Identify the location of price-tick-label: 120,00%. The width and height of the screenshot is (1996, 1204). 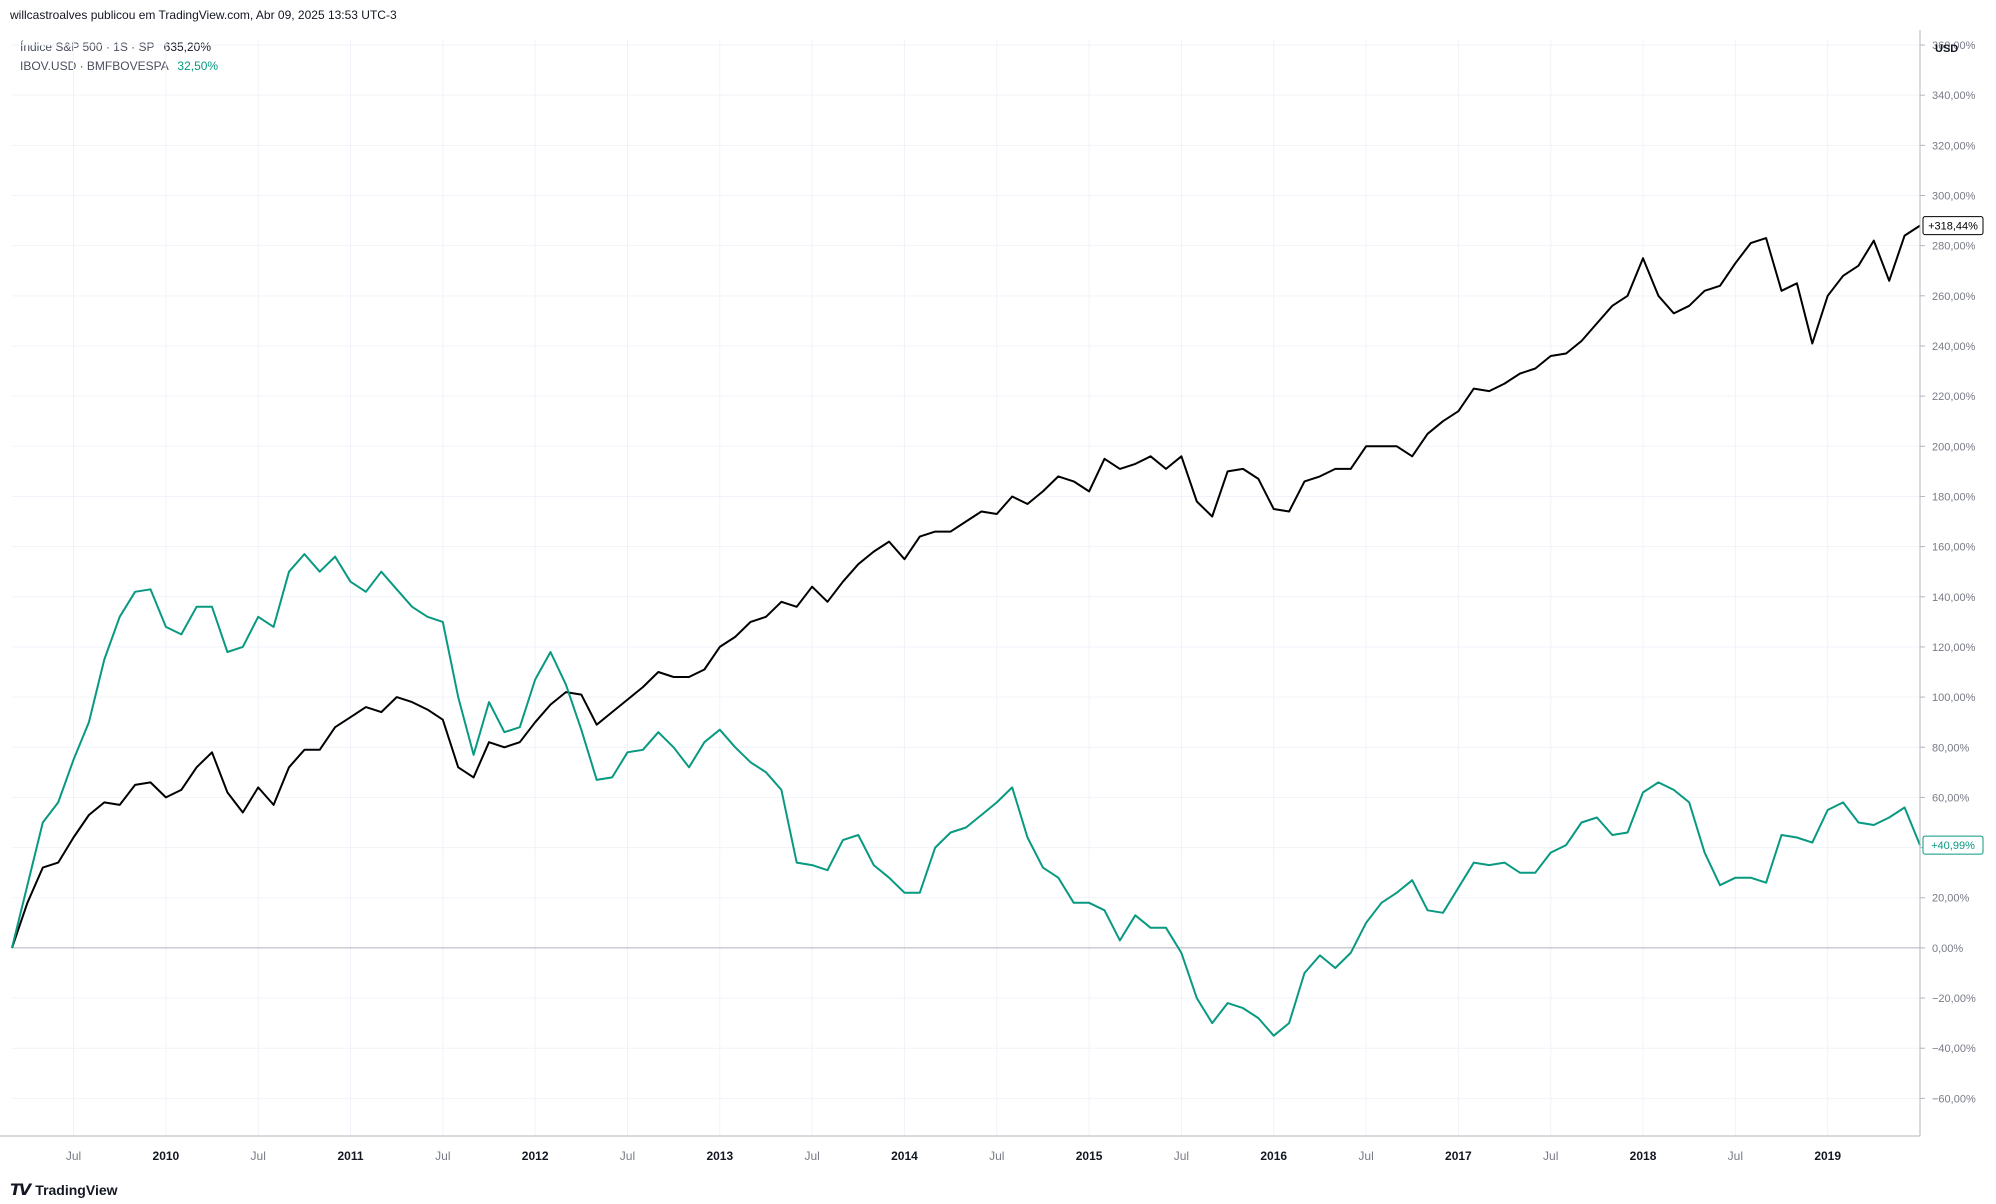
(1954, 648).